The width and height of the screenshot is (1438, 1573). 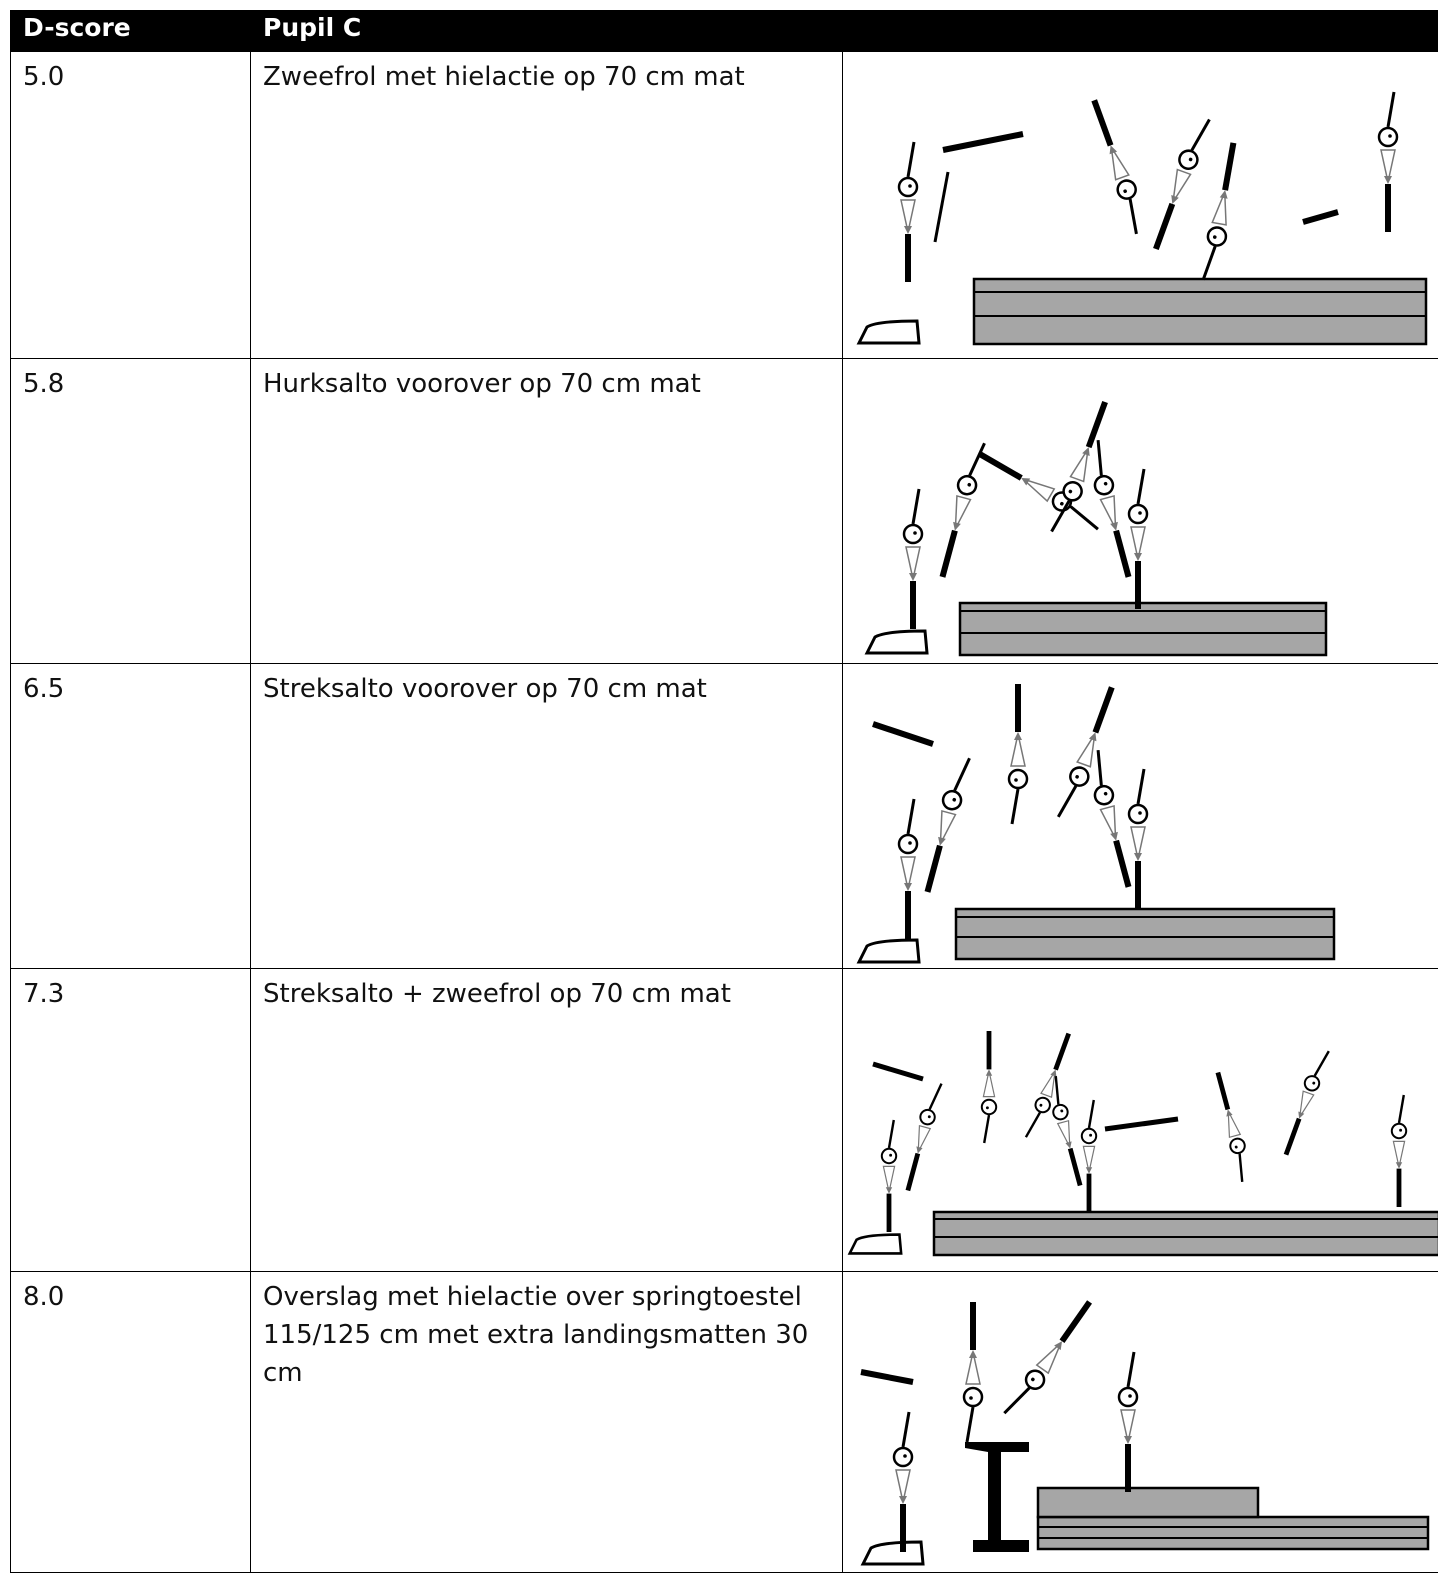 What do you see at coordinates (131, 1422) in the screenshot?
I see `d-score: 8.0` at bounding box center [131, 1422].